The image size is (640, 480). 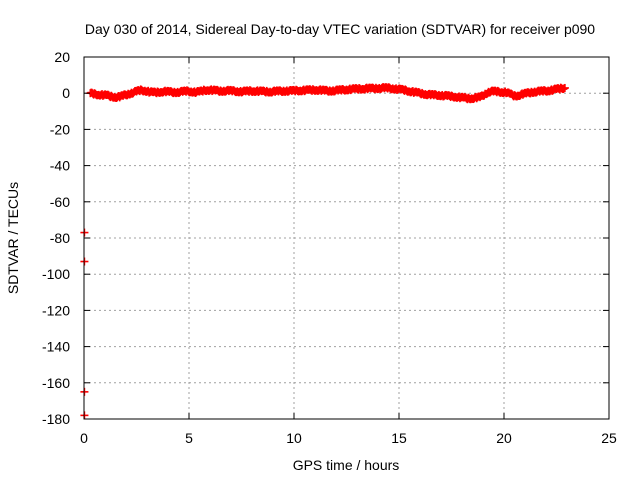 What do you see at coordinates (564, 87) in the screenshot?
I see `data-point` at bounding box center [564, 87].